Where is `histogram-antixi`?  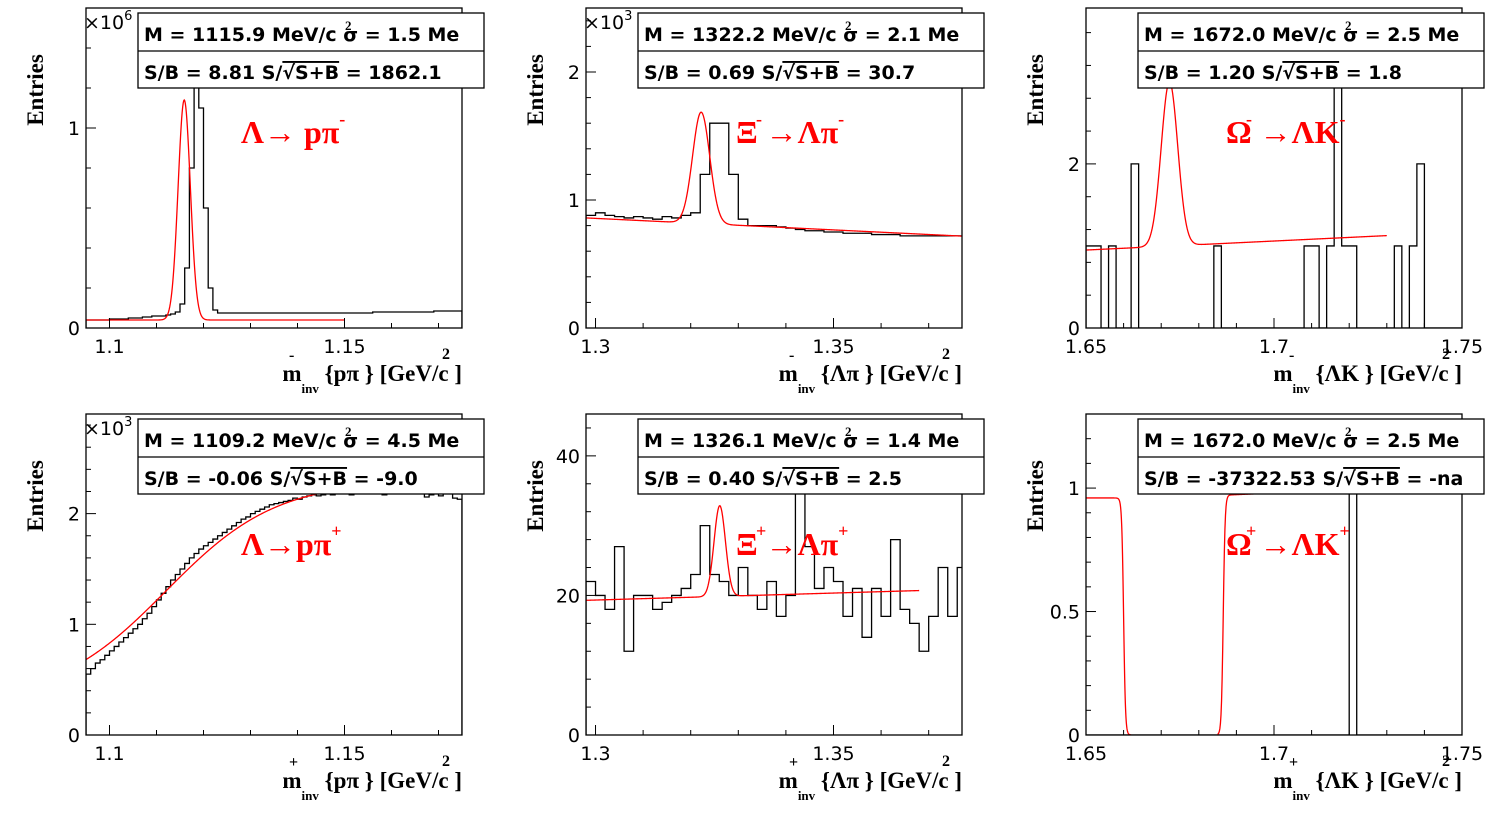 histogram-antixi is located at coordinates (774, 612).